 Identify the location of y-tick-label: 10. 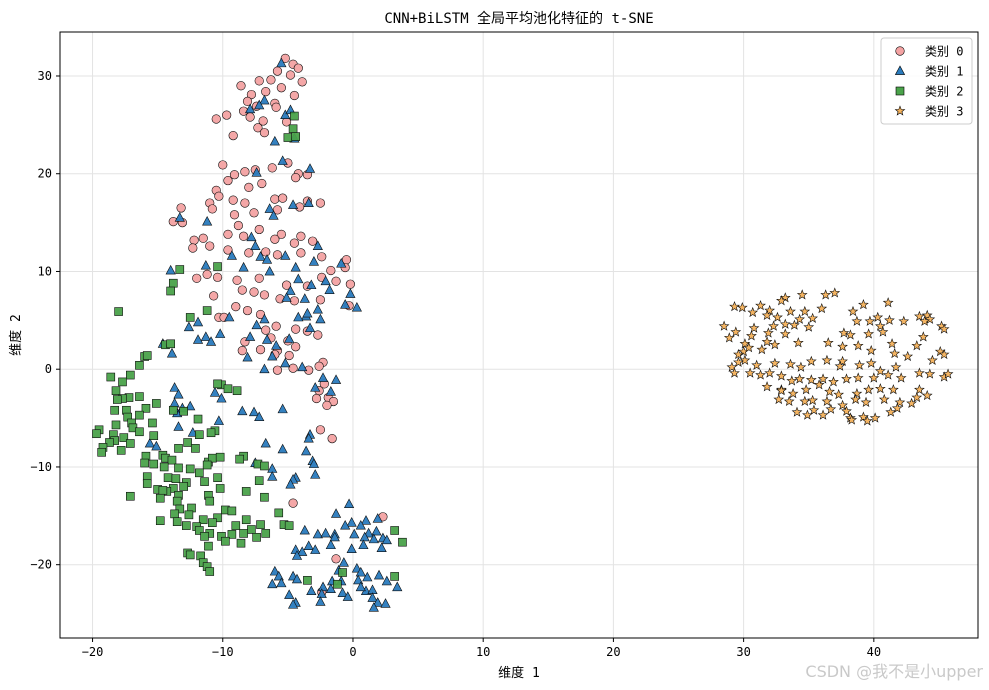
(45, 271).